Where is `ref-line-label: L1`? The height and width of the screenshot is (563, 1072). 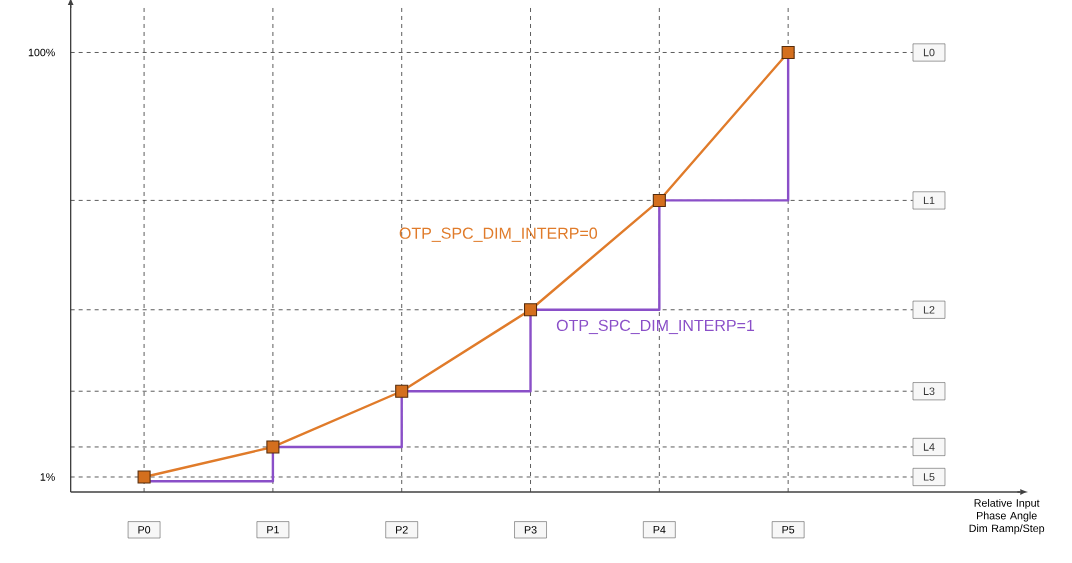 ref-line-label: L1 is located at coordinates (929, 200).